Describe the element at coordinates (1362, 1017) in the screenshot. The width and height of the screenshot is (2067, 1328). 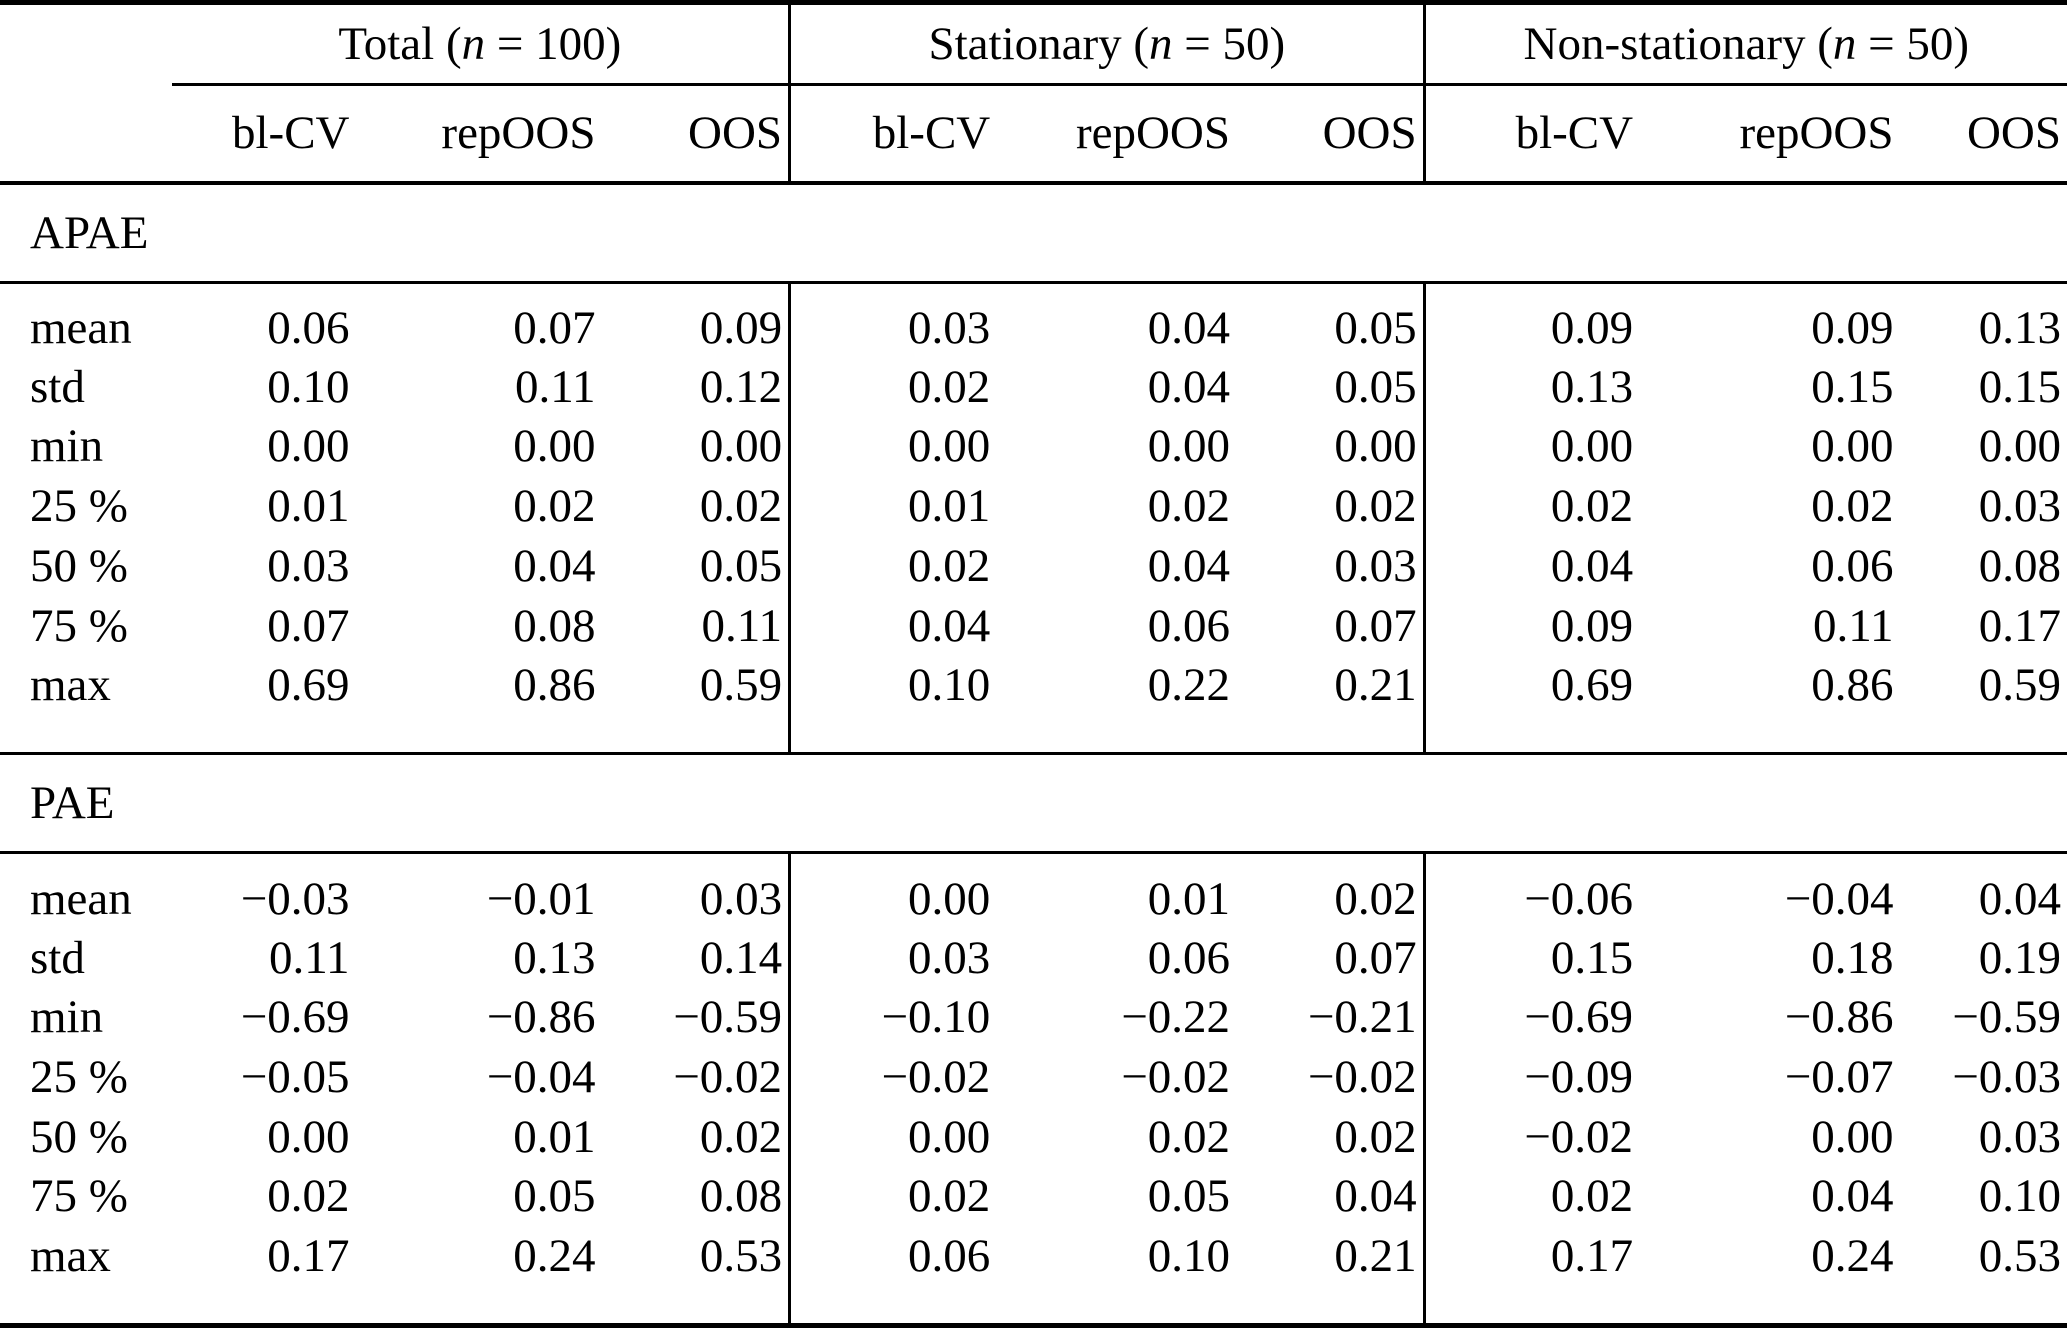
I see `value-cell: −0.21` at that location.